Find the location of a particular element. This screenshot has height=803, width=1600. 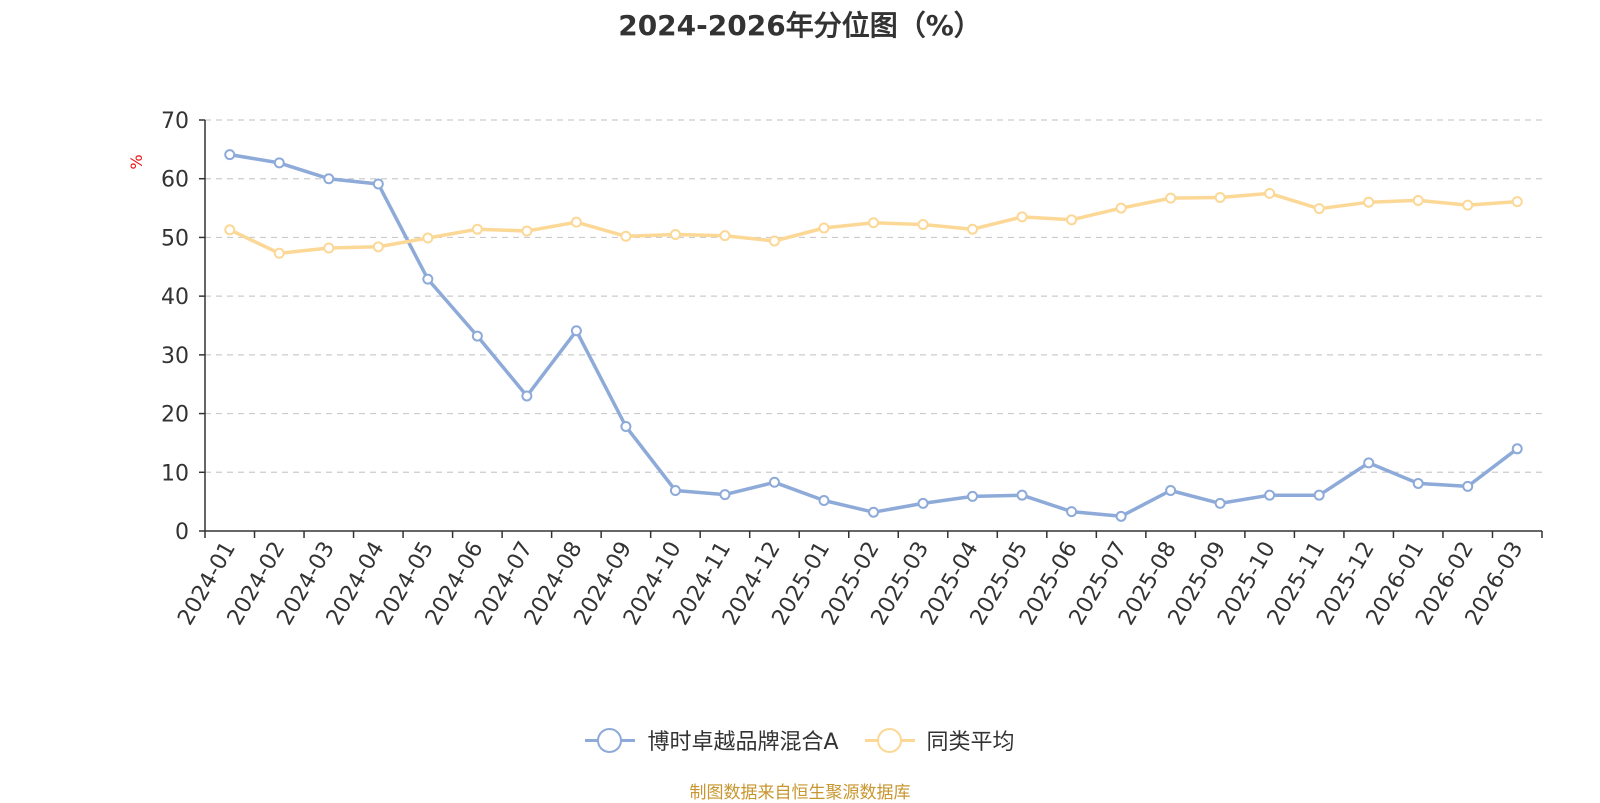

y-tick-label-70: 70 is located at coordinates (175, 121).